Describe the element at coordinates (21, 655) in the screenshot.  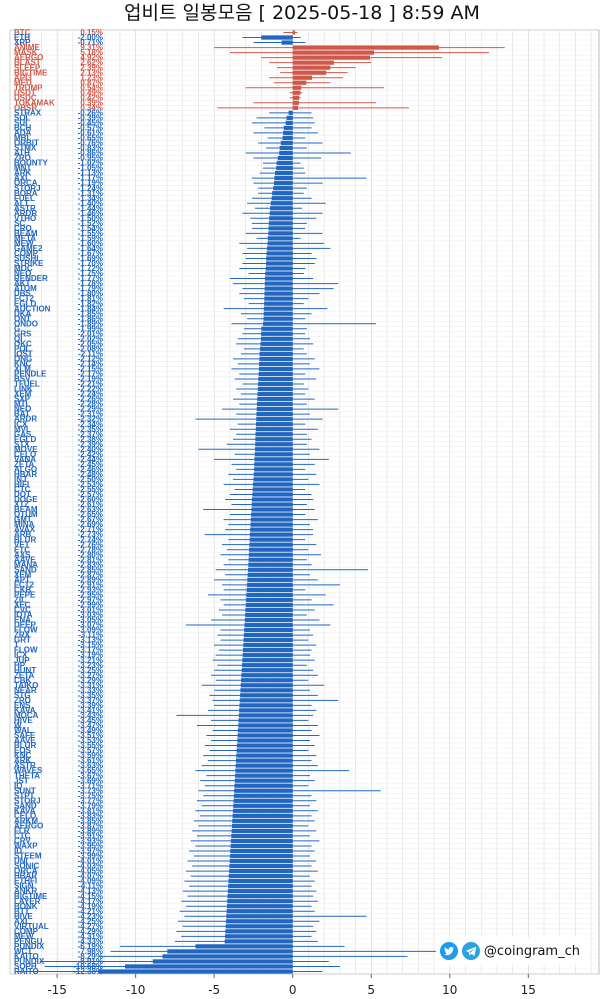
I see `row-name-label: ICX` at that location.